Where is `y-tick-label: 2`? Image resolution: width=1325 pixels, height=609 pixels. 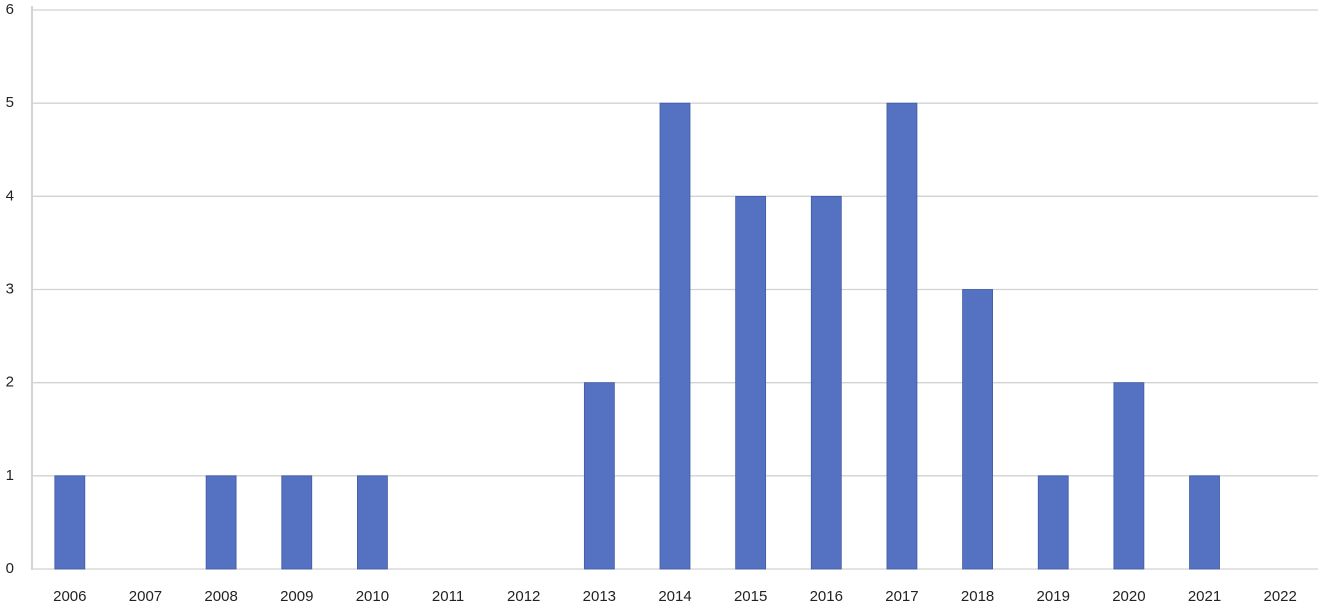 y-tick-label: 2 is located at coordinates (10, 382).